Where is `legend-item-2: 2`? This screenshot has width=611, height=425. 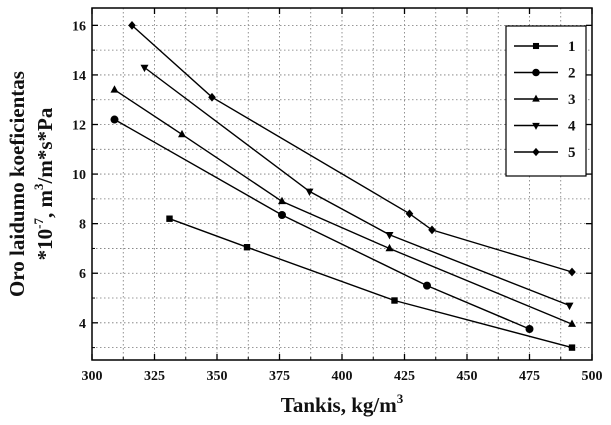 legend-item-2: 2 is located at coordinates (545, 74).